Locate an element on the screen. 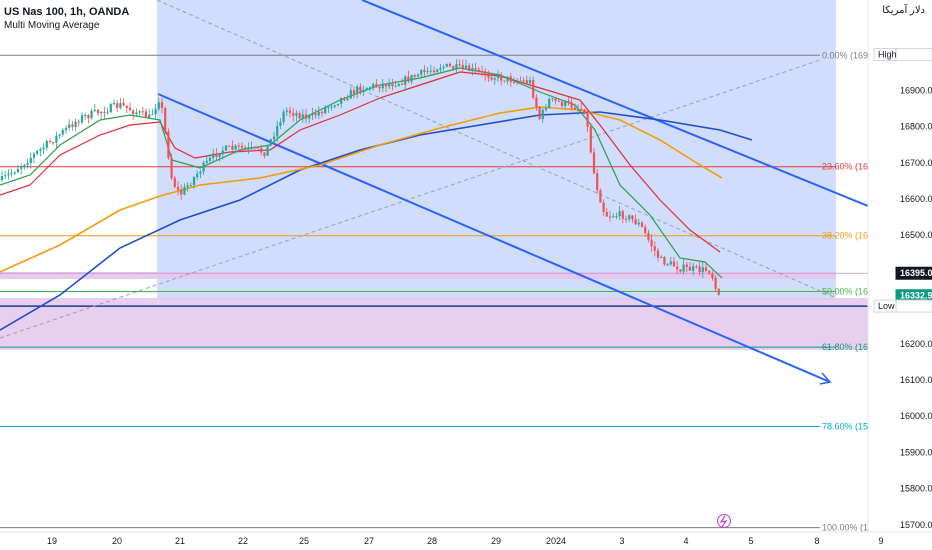 This screenshot has width=932, height=550. x-tick-11: 5 is located at coordinates (750, 541).